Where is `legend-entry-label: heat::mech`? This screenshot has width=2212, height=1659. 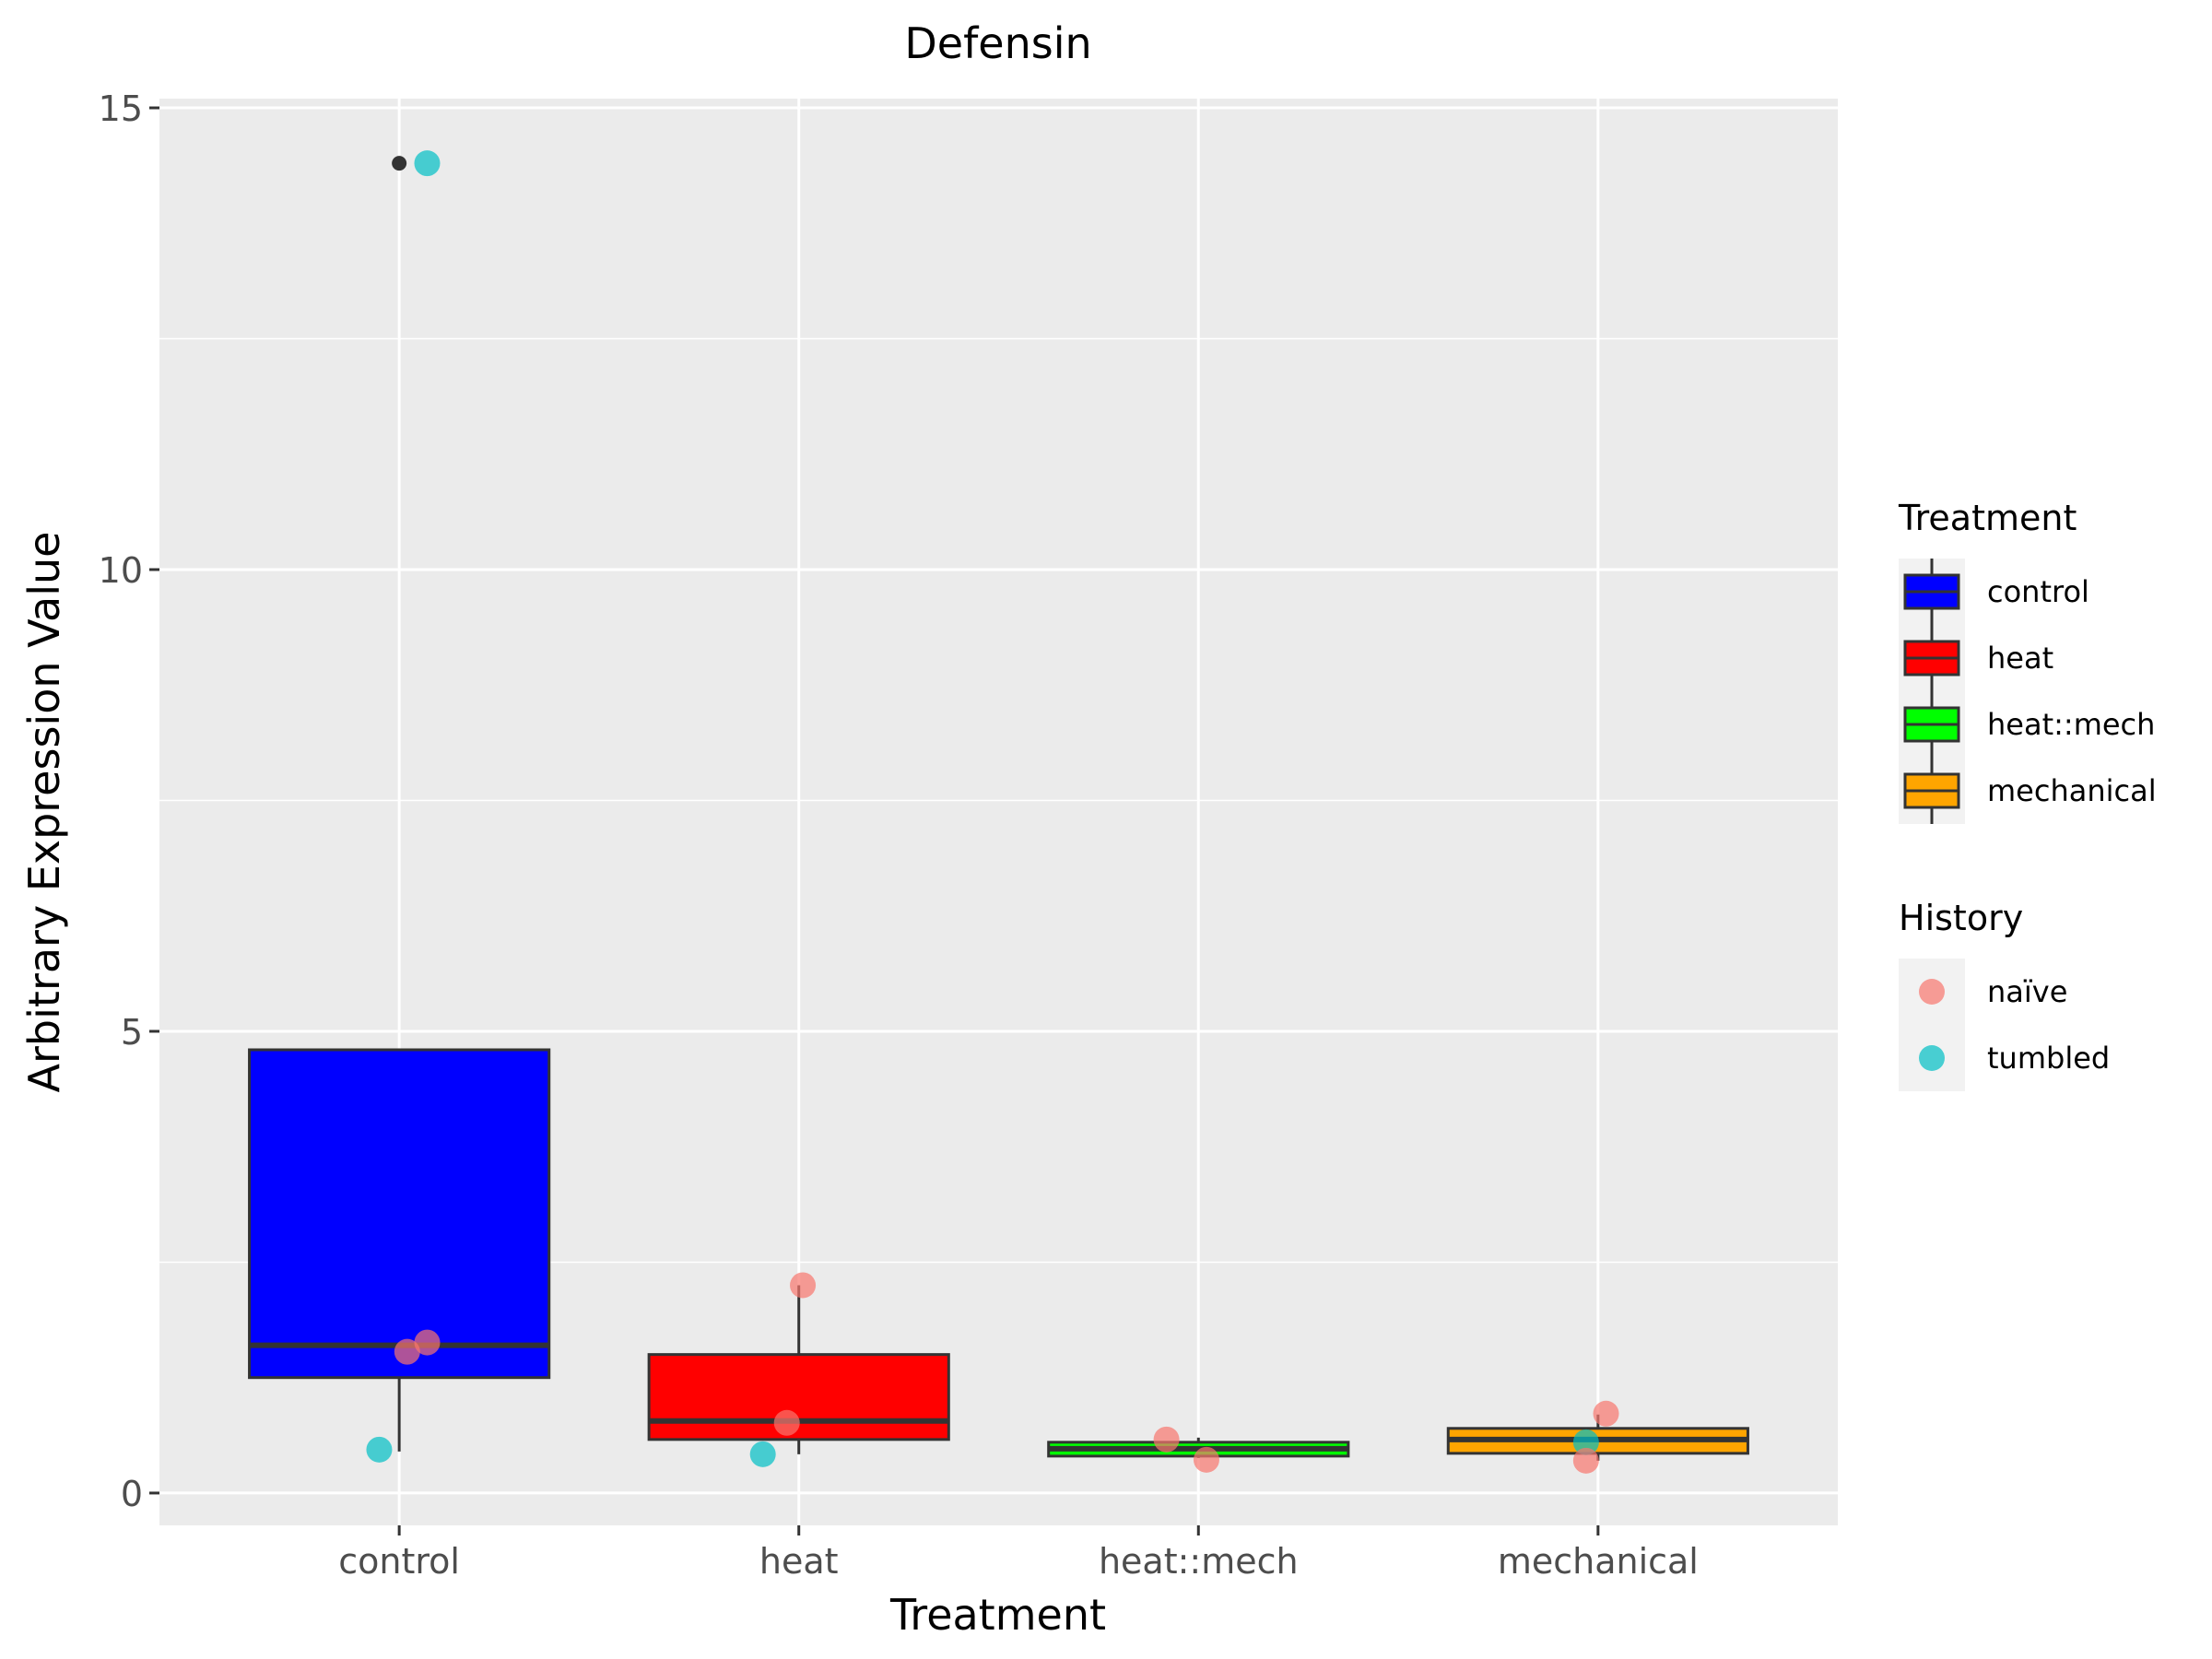 legend-entry-label: heat::mech is located at coordinates (2071, 724).